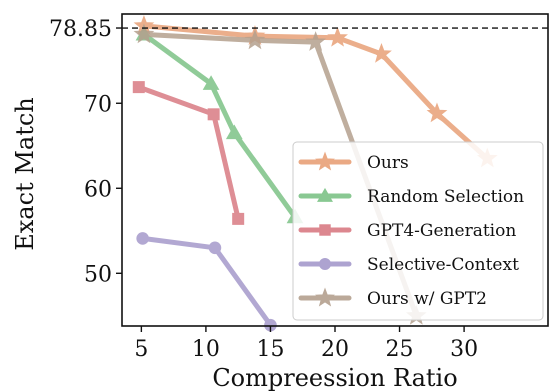 The height and width of the screenshot is (391, 553). What do you see at coordinates (98, 189) in the screenshot?
I see `y-tick-label: 60` at bounding box center [98, 189].